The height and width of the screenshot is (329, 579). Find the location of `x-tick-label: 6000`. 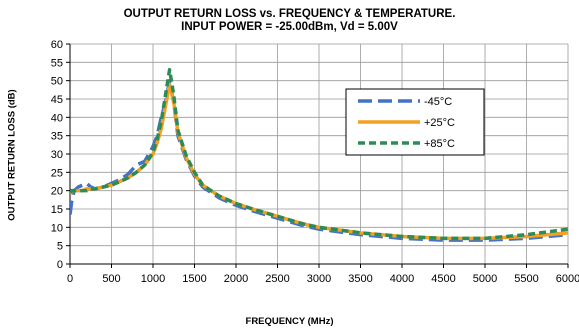

x-tick-label: 6000 is located at coordinates (567, 279).